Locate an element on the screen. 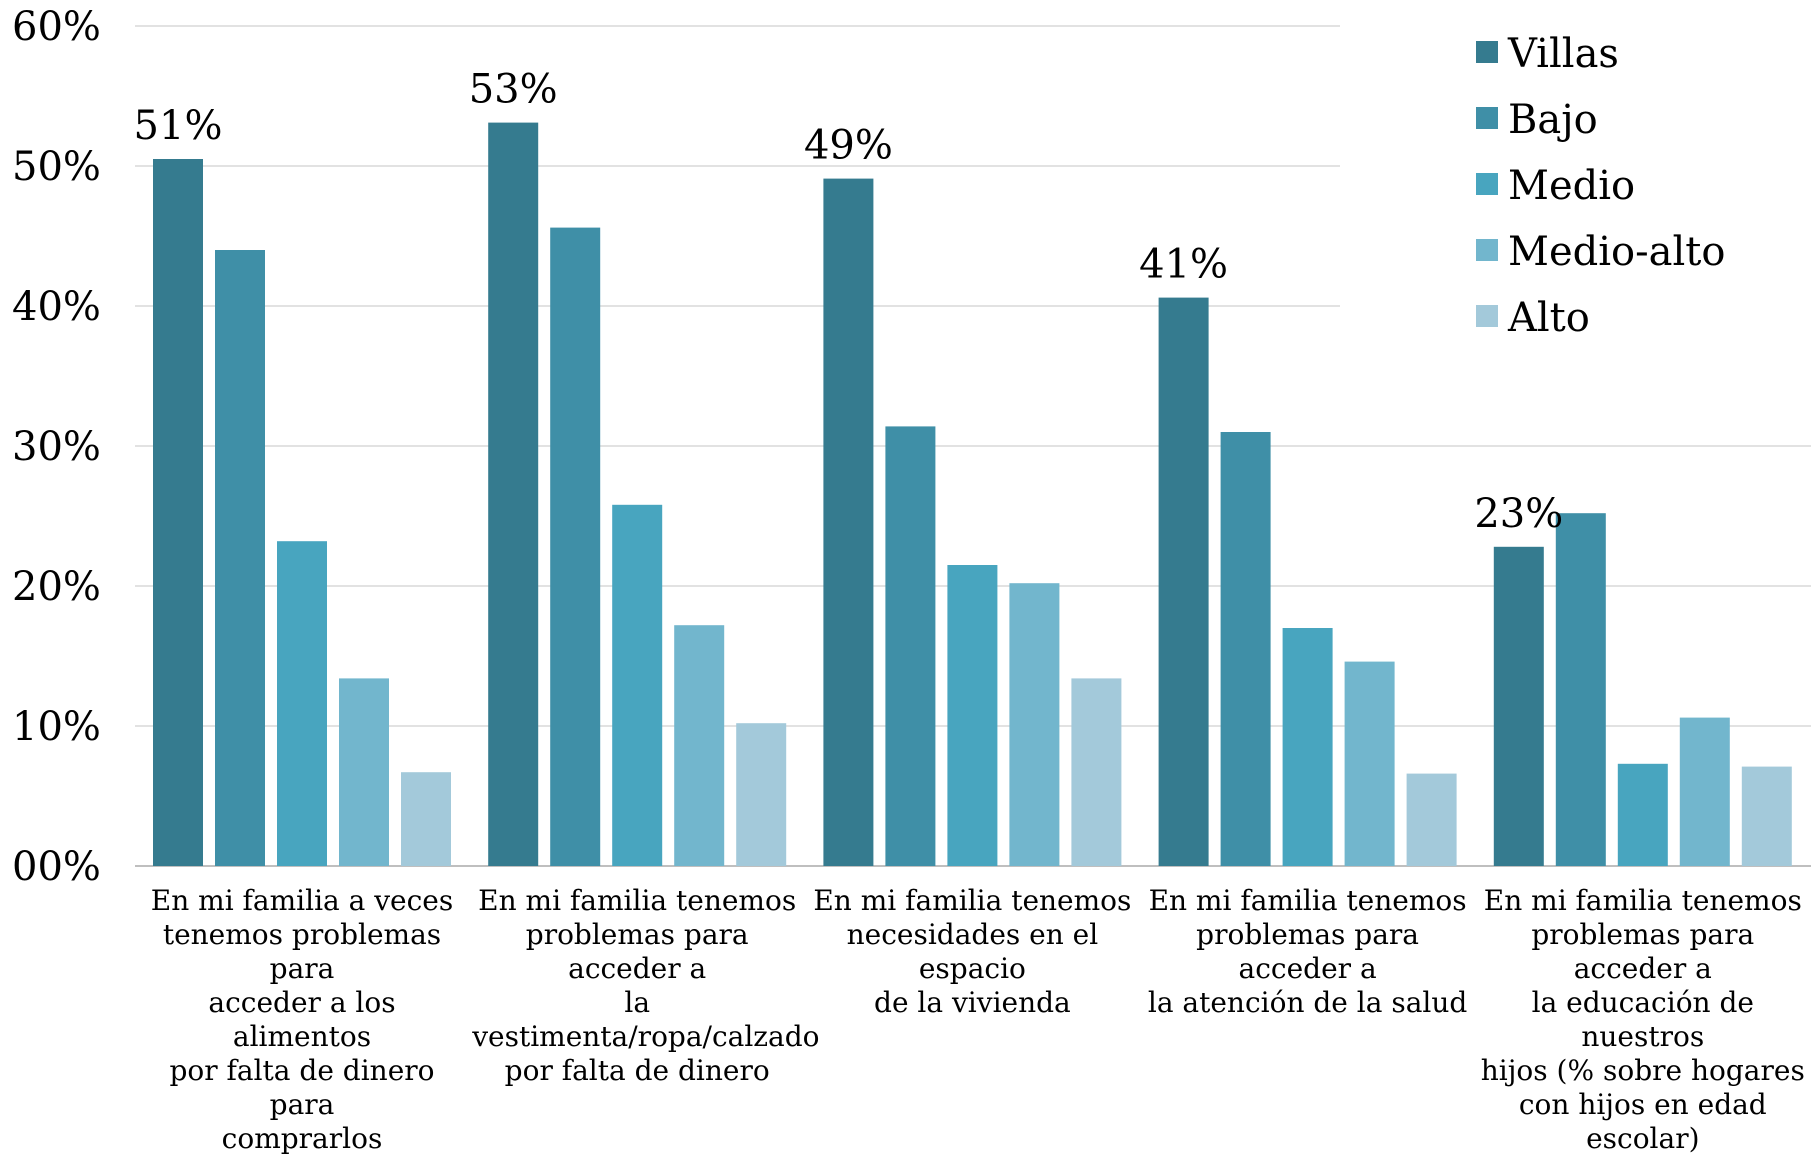 The width and height of the screenshot is (1811, 1156). y-tick-label: 20% is located at coordinates (56, 587).